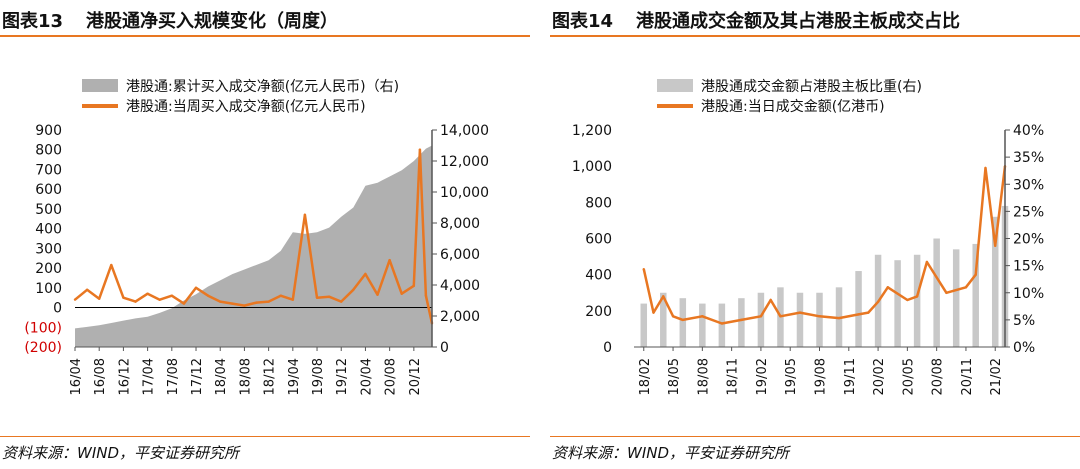 This screenshot has width=1080, height=469. What do you see at coordinates (1024, 321) in the screenshot?
I see `y-right-tick-label: 5%` at bounding box center [1024, 321].